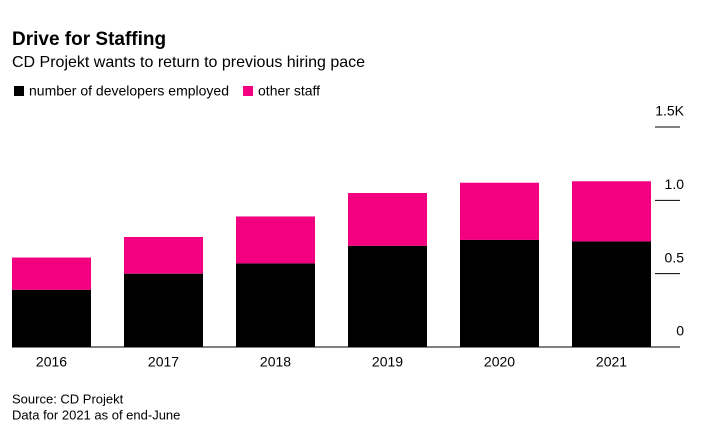 The width and height of the screenshot is (720, 432). I want to click on x-tick-label: 2018, so click(275, 362).